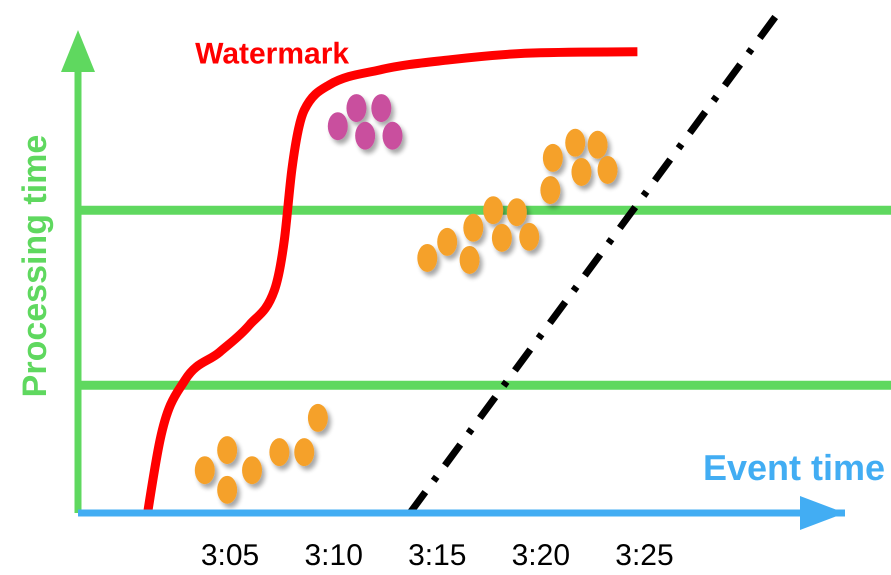 The height and width of the screenshot is (575, 891). What do you see at coordinates (333, 555) in the screenshot?
I see `x-tick-label: 3:10` at bounding box center [333, 555].